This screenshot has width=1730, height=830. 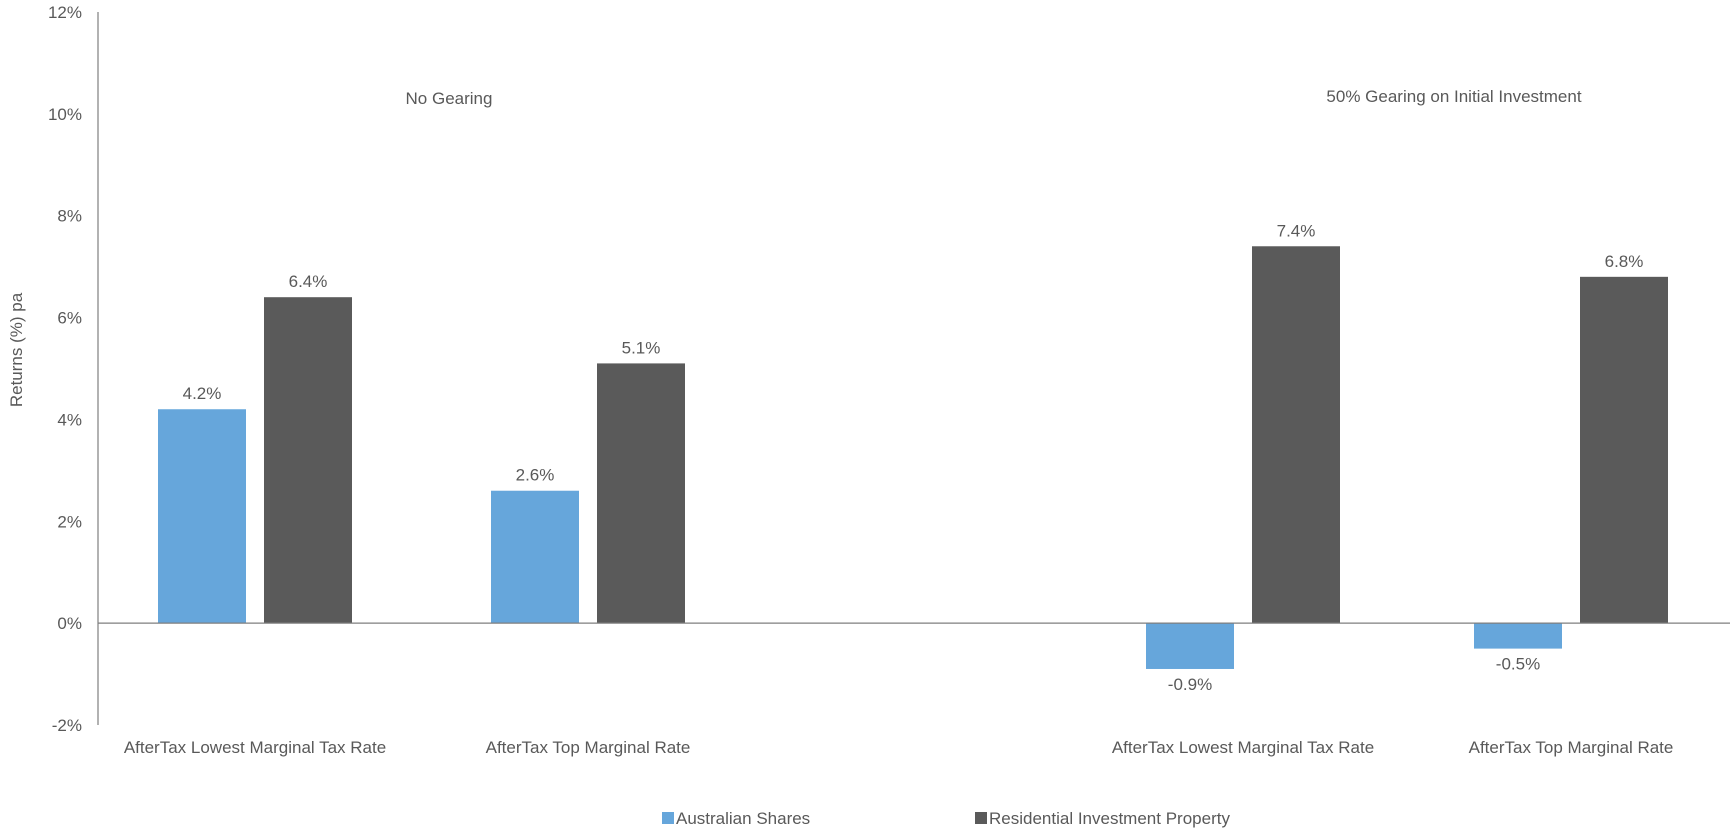 I want to click on data-label-australian-shares: 4.2%, so click(x=202, y=393).